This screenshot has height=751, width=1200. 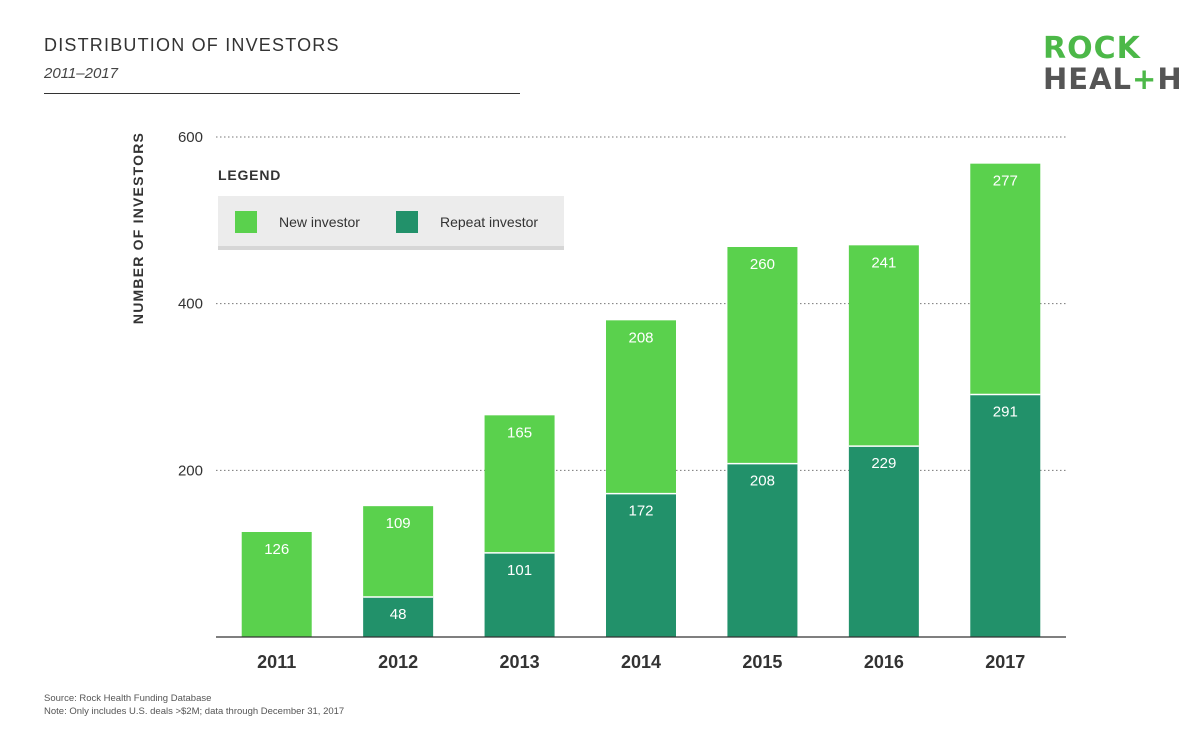 I want to click on x-axis-ticks: 2011 2012 2013 2014 2015 2016 2017, so click(x=641, y=662).